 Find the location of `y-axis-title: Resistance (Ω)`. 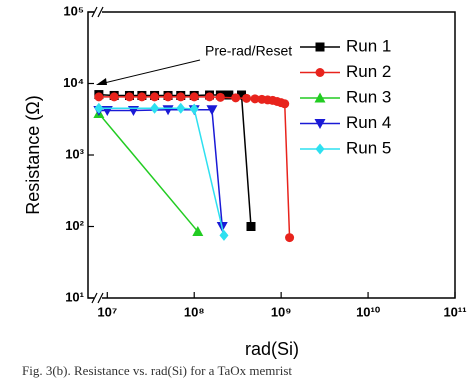

y-axis-title: Resistance (Ω) is located at coordinates (33, 155).